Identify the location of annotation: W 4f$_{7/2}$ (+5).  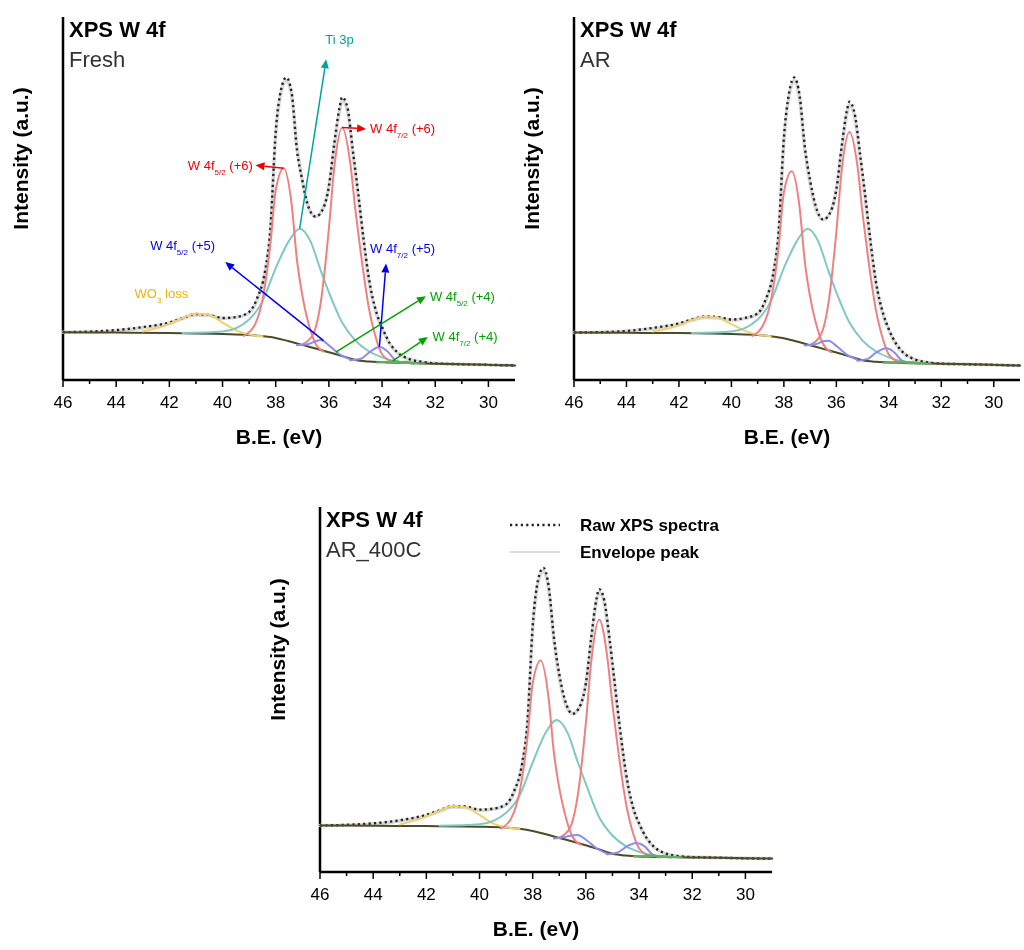
(403, 250).